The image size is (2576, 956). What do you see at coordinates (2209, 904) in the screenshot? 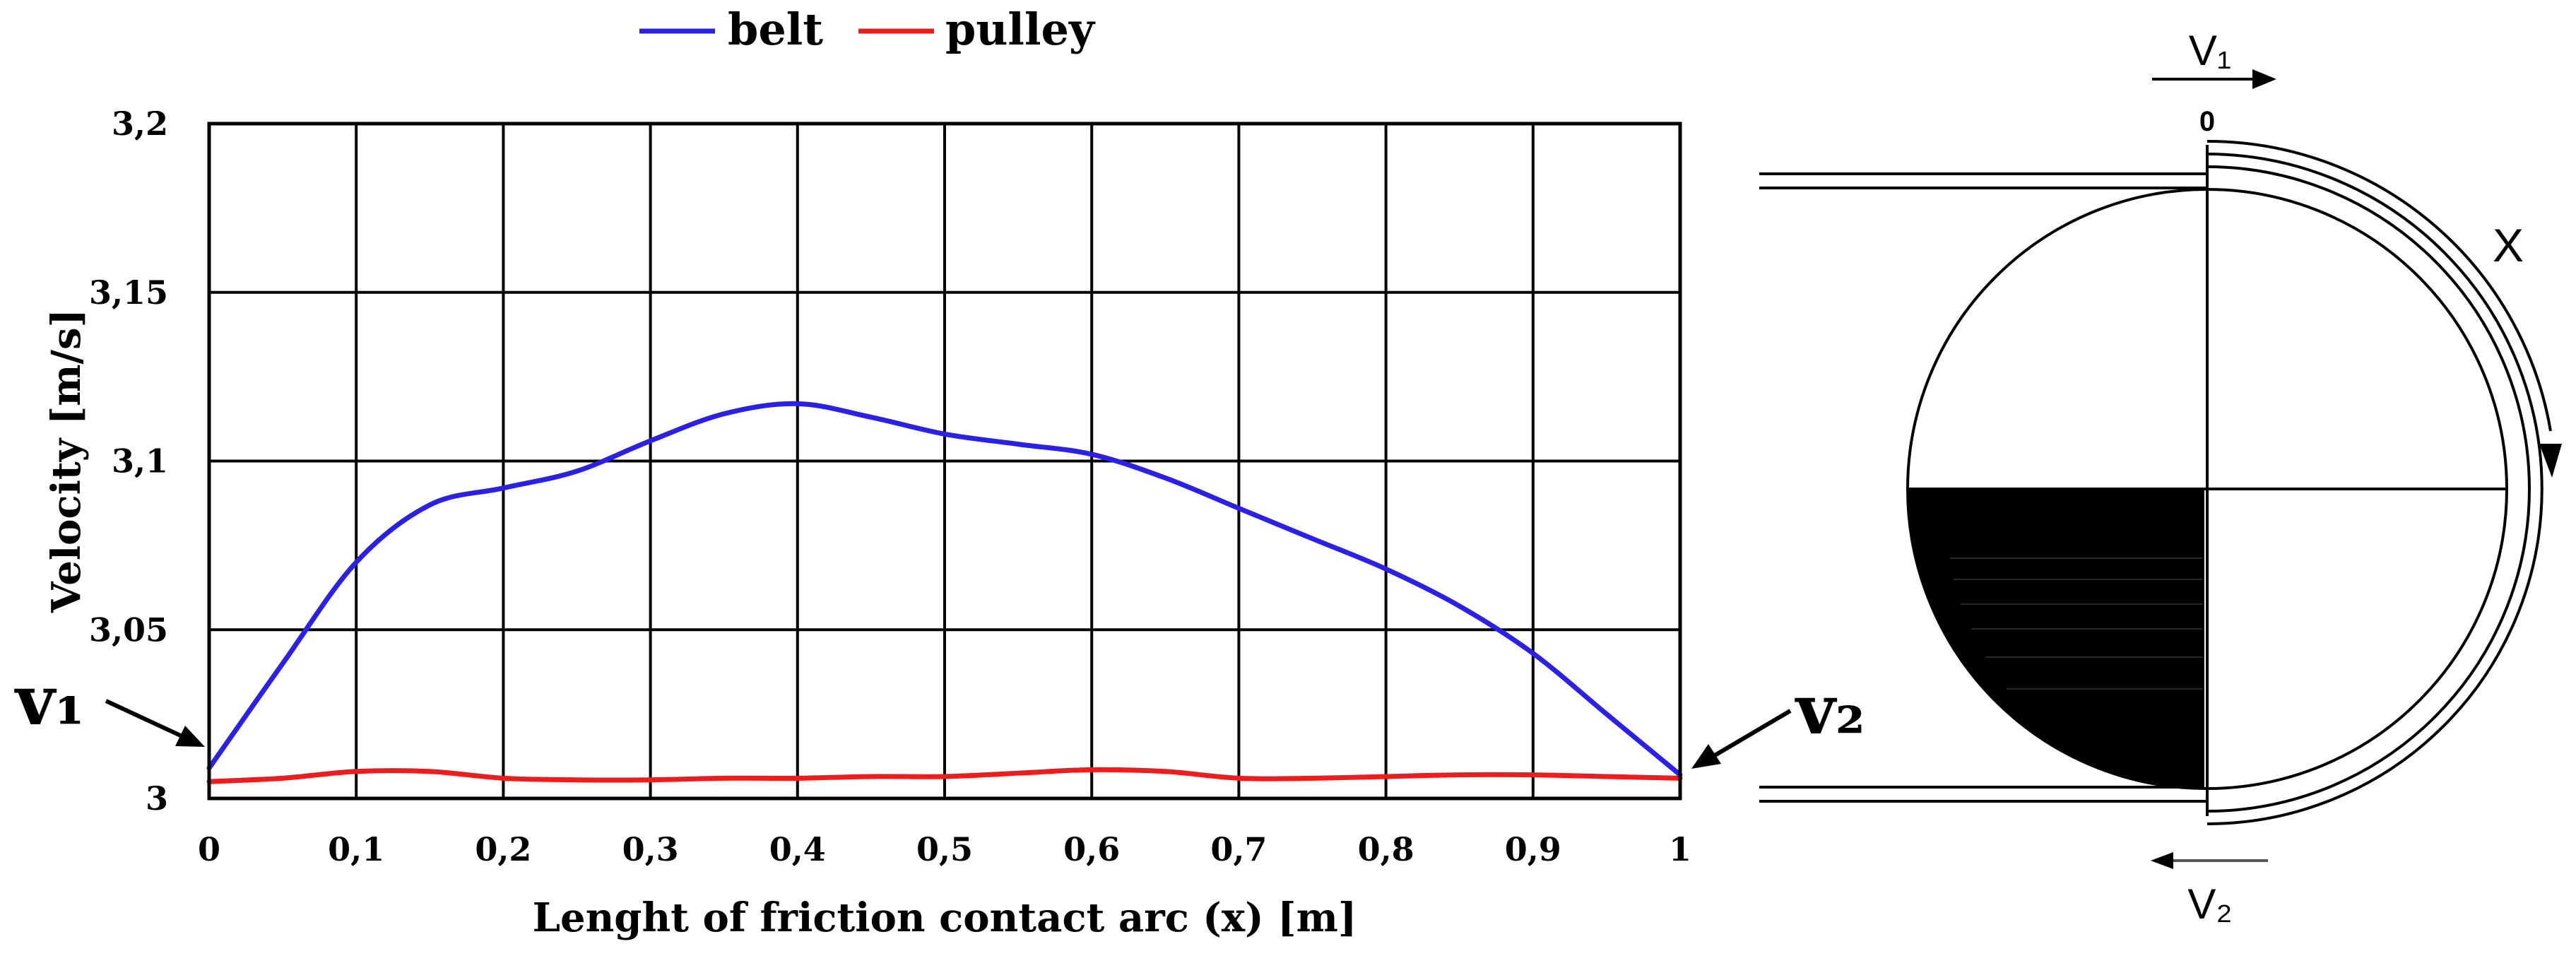
I see `v2-diagram-label: V₂` at bounding box center [2209, 904].